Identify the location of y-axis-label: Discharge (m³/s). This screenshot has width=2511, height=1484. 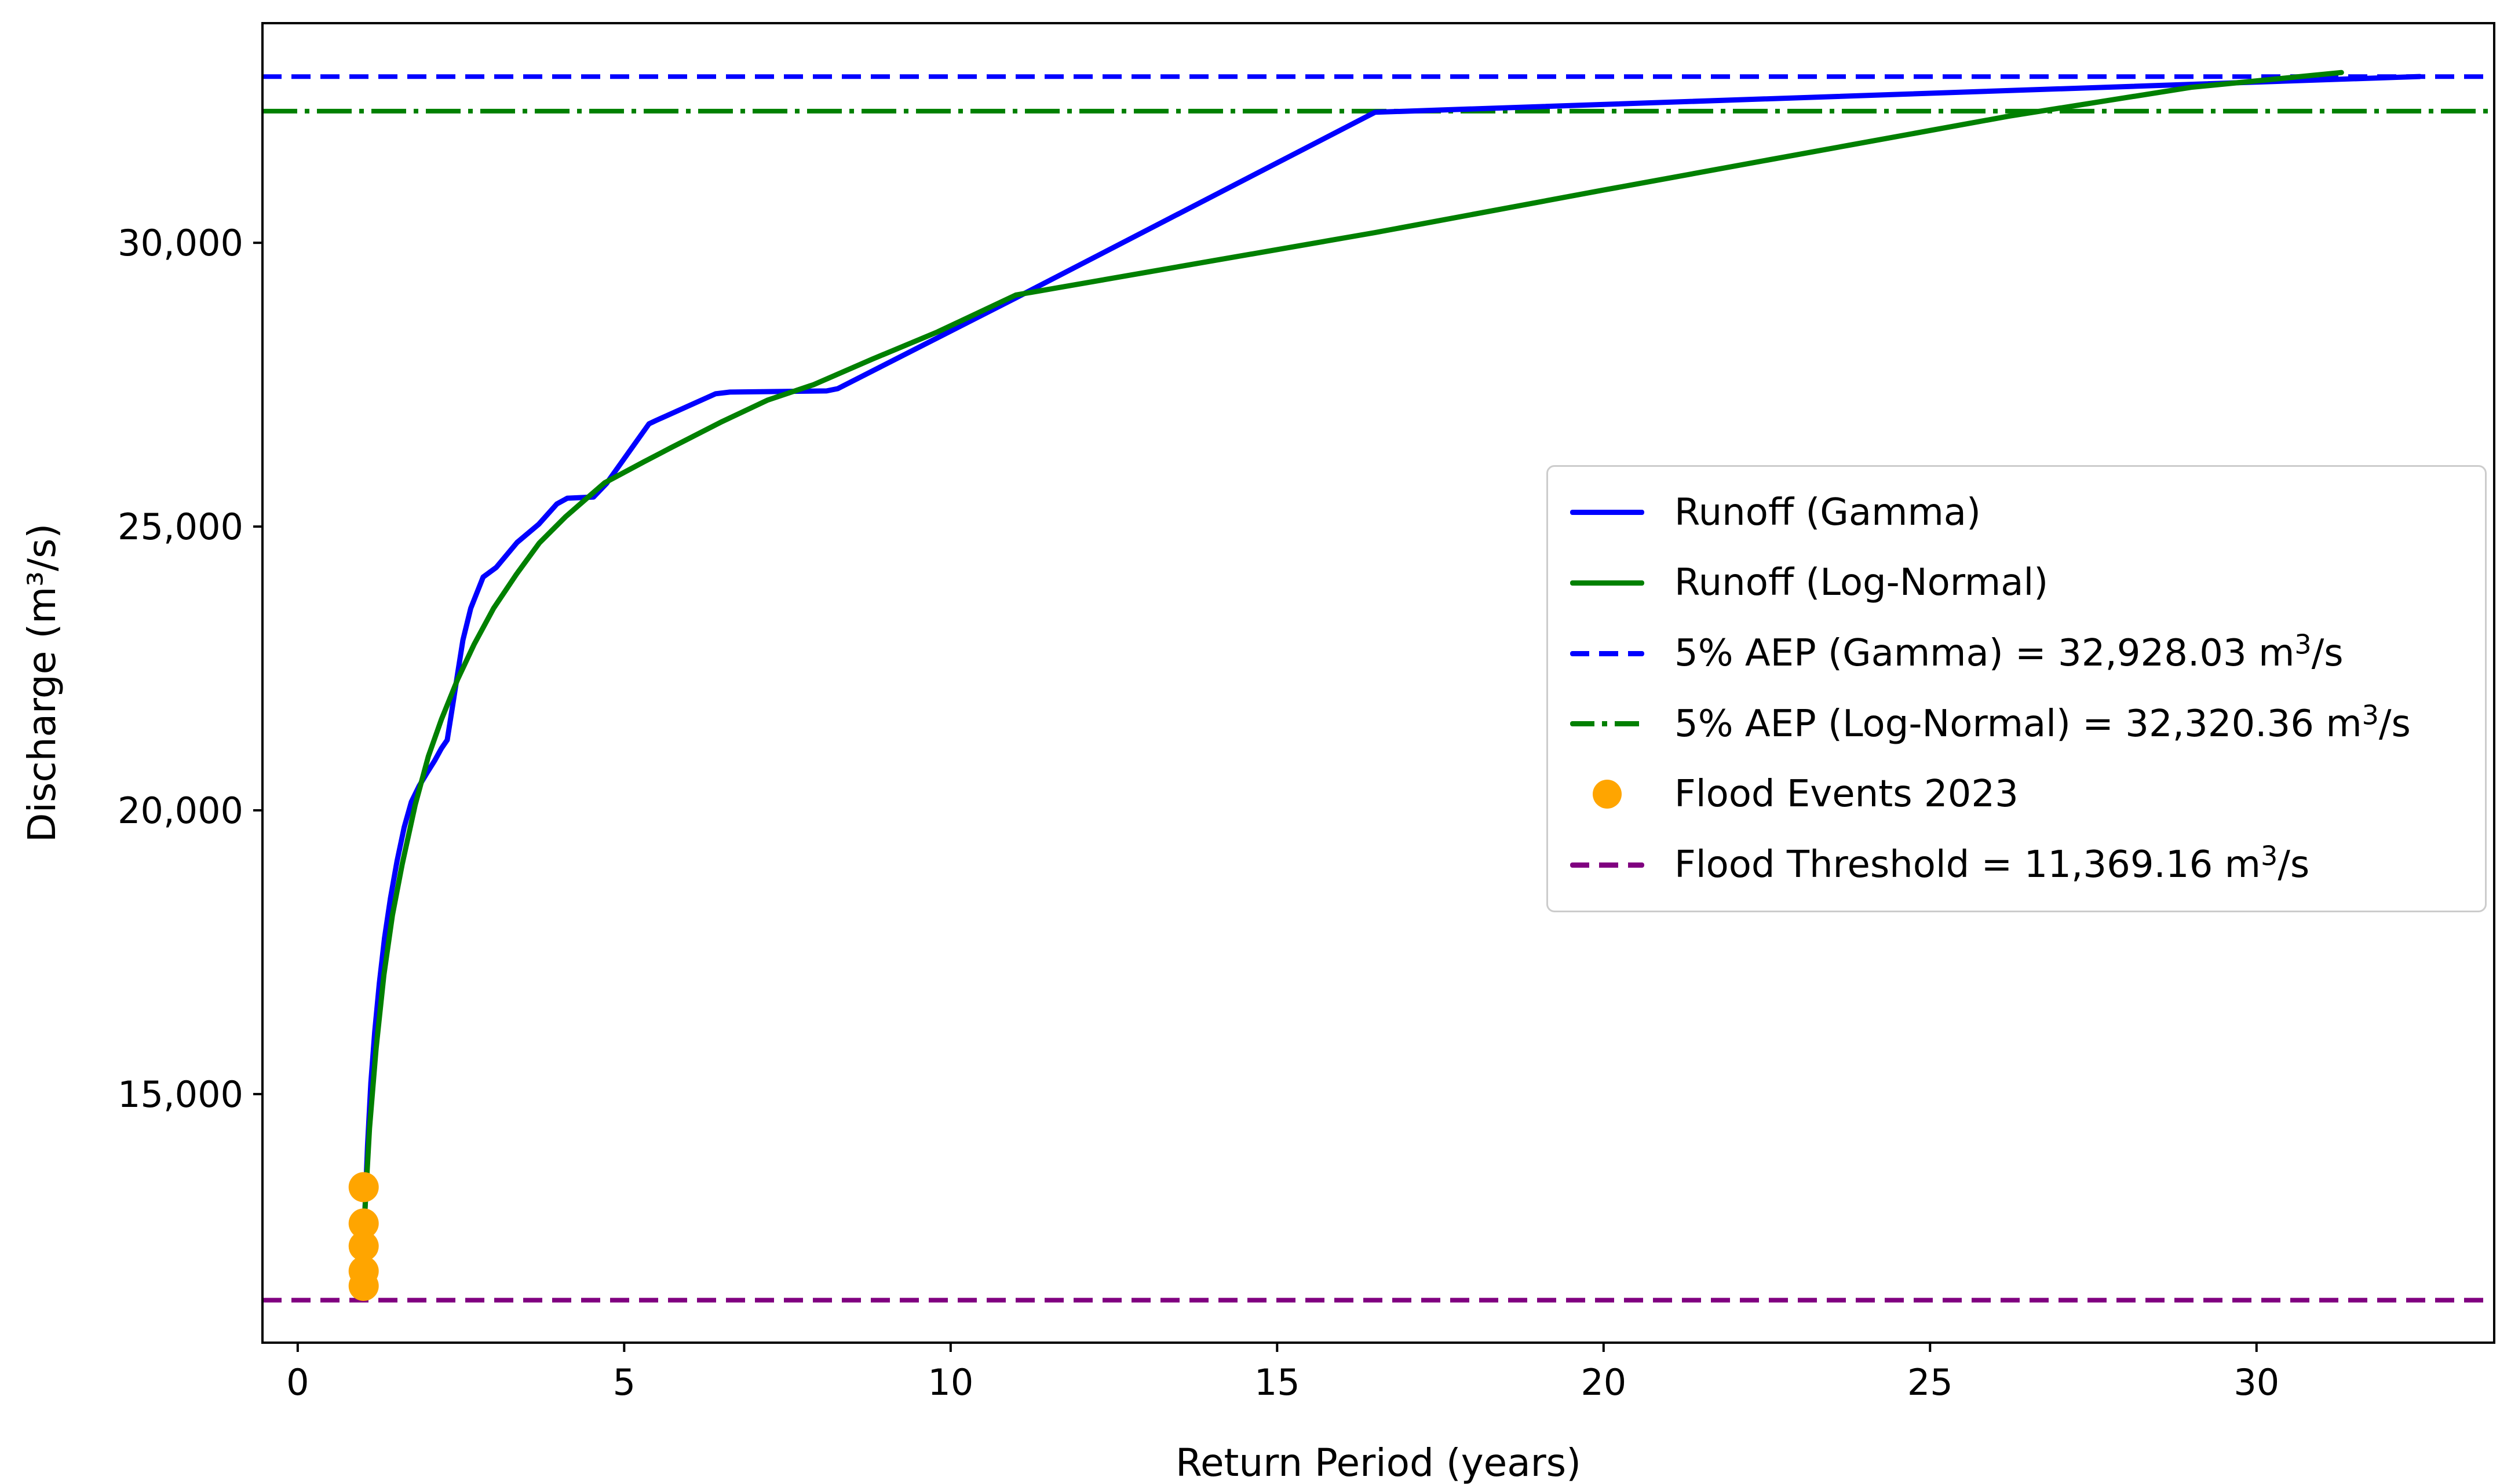
(42, 683).